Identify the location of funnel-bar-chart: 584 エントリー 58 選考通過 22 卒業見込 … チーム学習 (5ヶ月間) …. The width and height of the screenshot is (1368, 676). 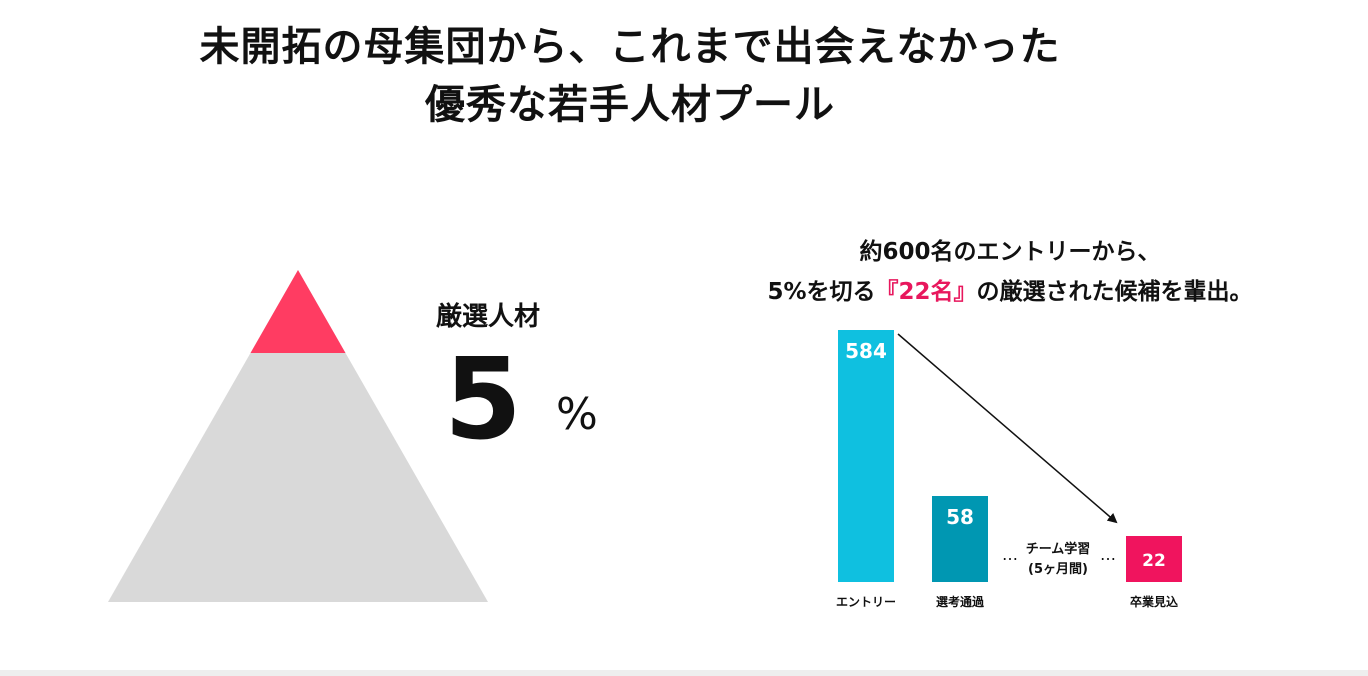
(1009, 469).